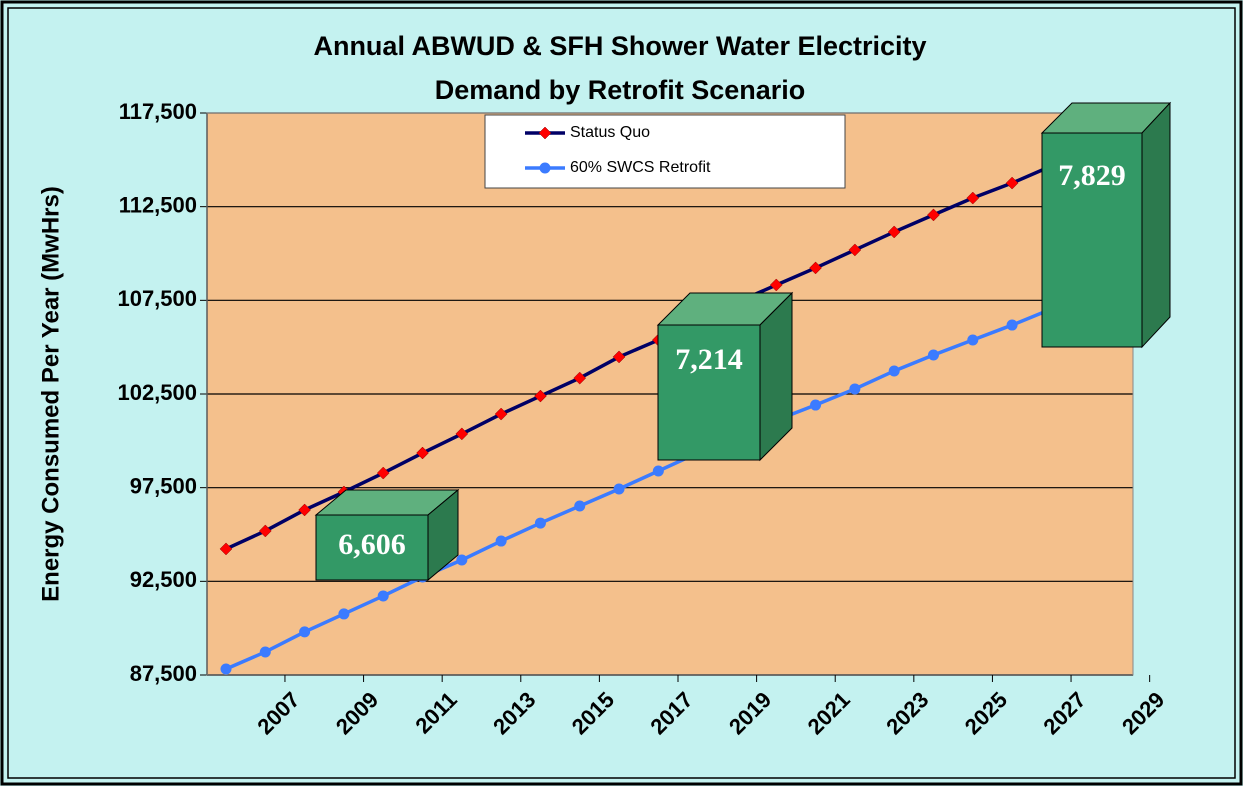 The height and width of the screenshot is (786, 1243). I want to click on y-axis-label: Energy Consumed Per Year (MwHrs), so click(50, 394).